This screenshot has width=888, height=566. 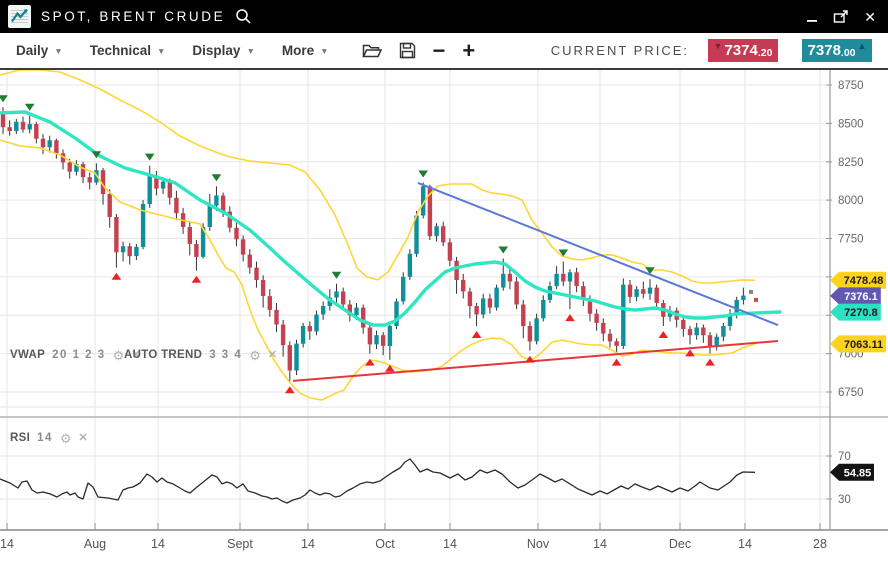 What do you see at coordinates (79, 355) in the screenshot?
I see `vwap-indicator-params: 20 1 2 3` at bounding box center [79, 355].